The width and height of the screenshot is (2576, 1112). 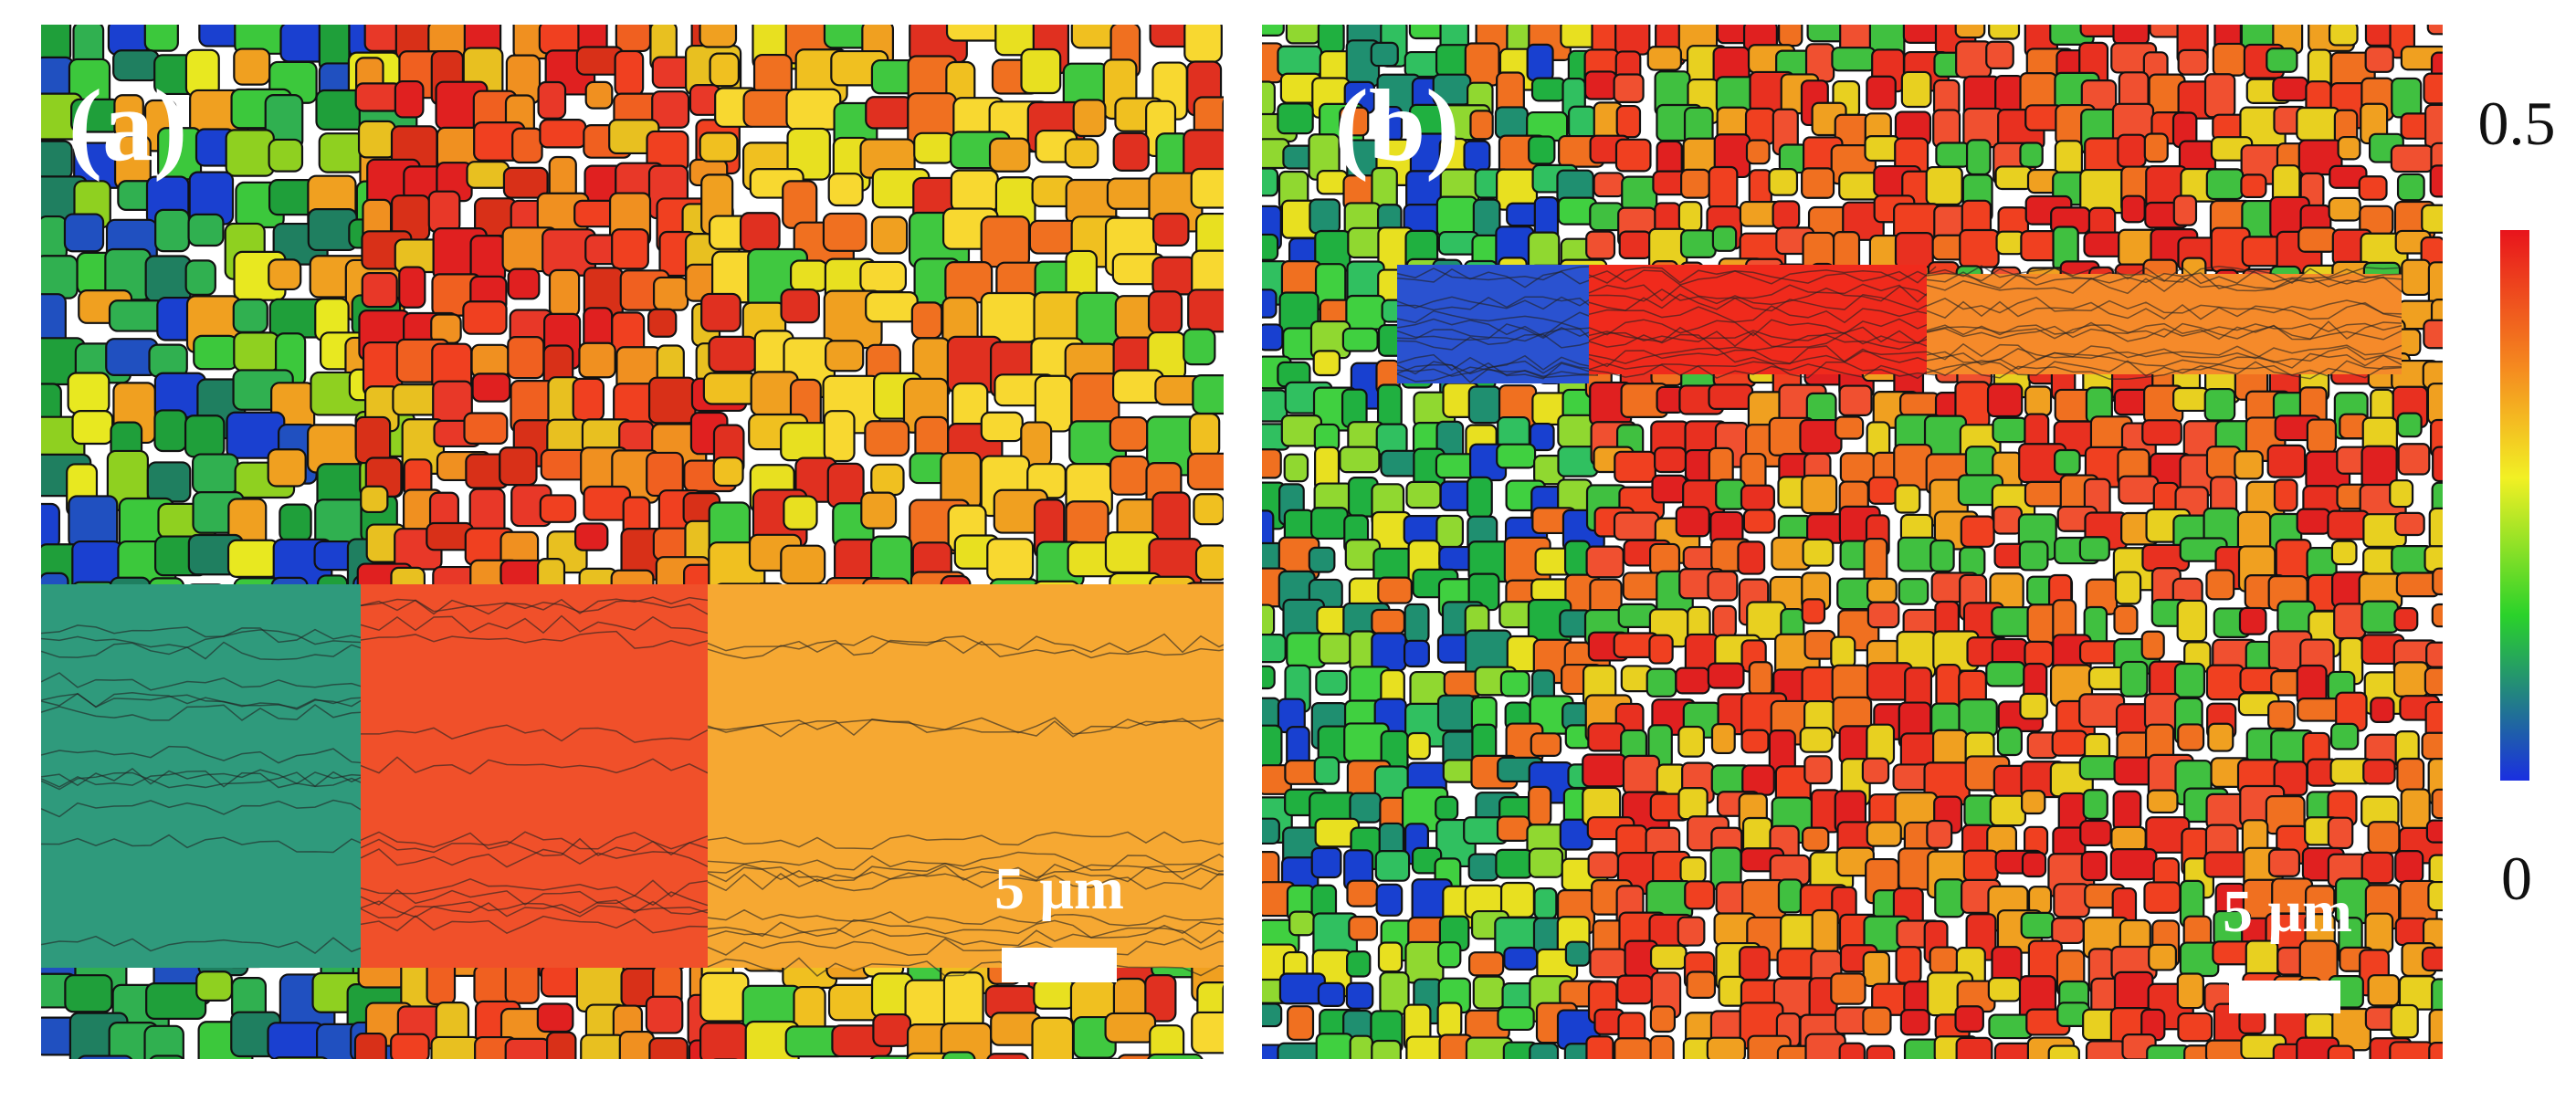 What do you see at coordinates (128, 126) in the screenshot?
I see `panel-label: (a)` at bounding box center [128, 126].